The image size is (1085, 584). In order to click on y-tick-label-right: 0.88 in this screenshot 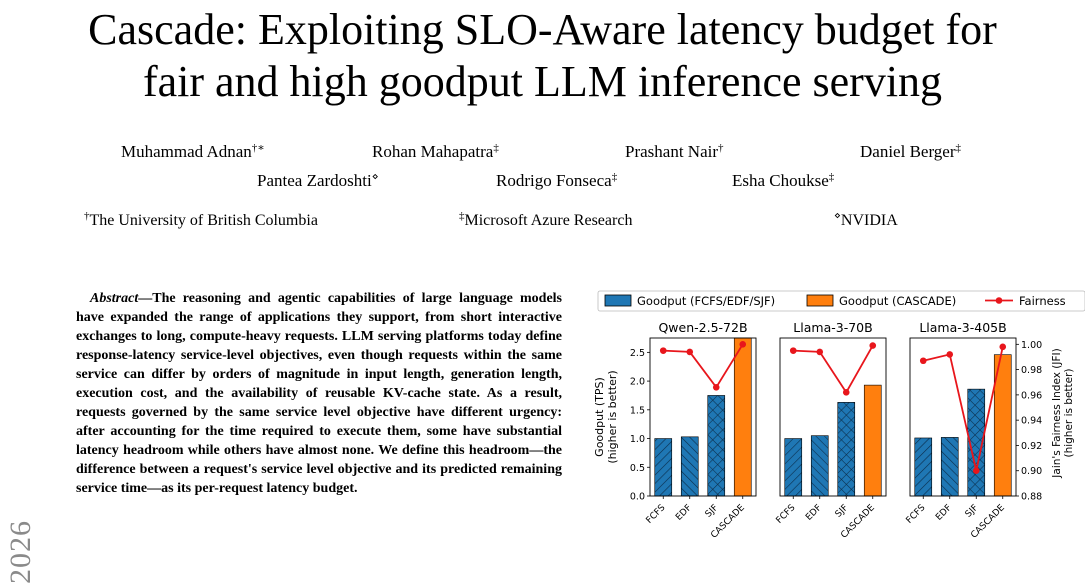, I will do `click(1031, 497)`.